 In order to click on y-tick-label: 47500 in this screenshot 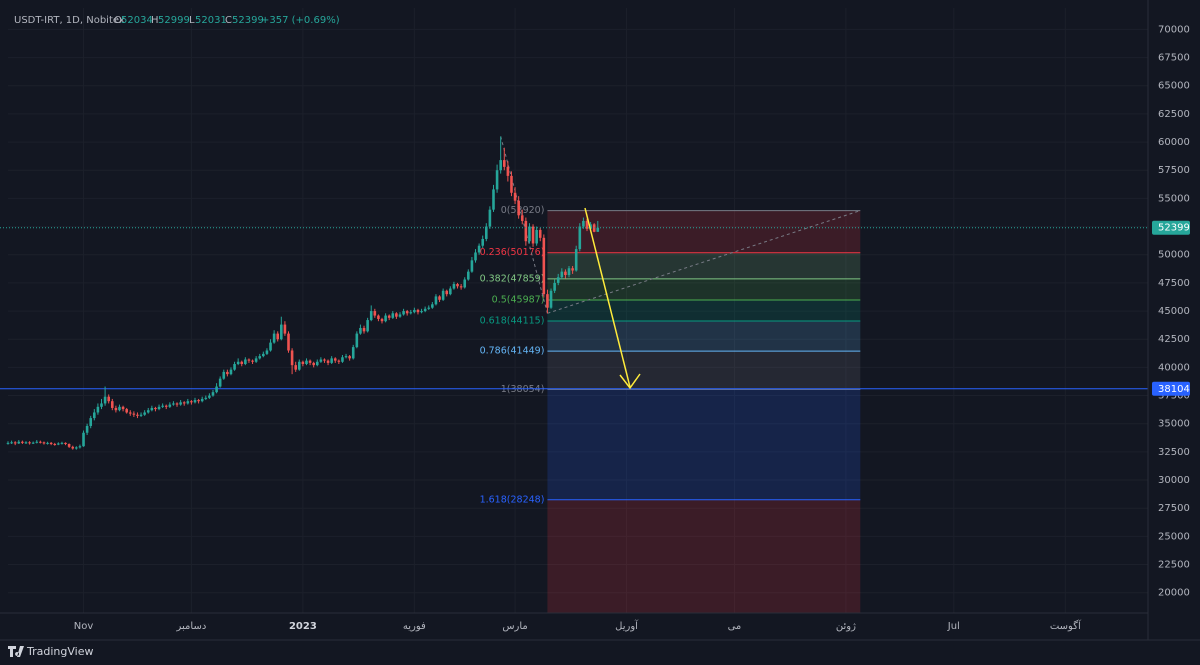, I will do `click(1174, 283)`.